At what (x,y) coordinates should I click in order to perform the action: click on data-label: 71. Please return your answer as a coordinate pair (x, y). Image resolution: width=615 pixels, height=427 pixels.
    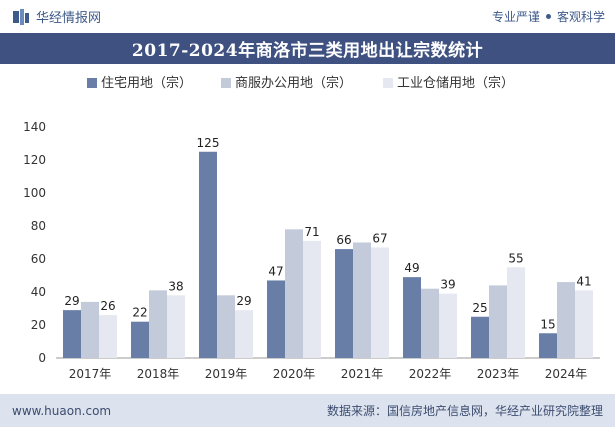
    Looking at the image, I should click on (311, 232).